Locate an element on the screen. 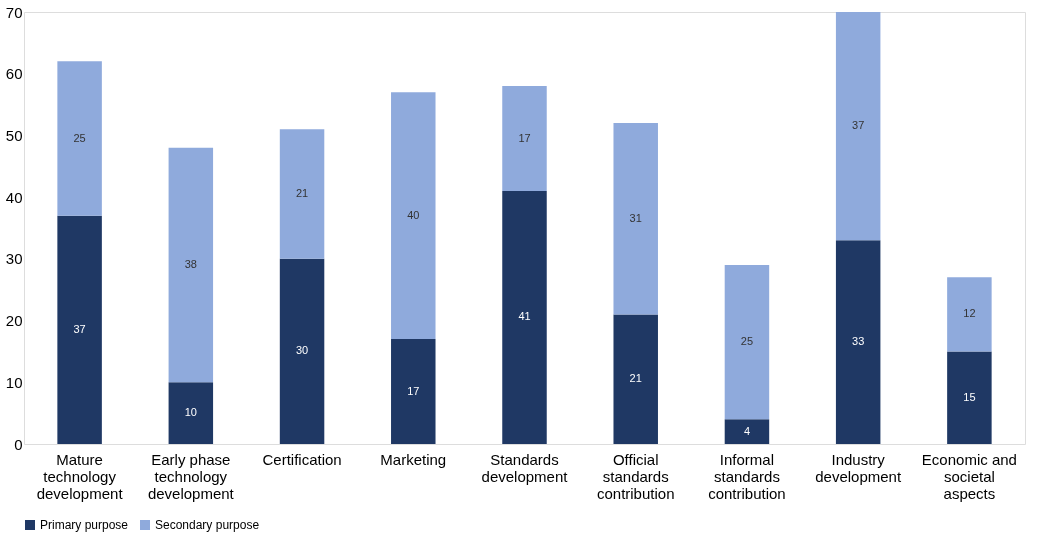 This screenshot has width=1037, height=543. y-tick-label: 10 is located at coordinates (14, 382).